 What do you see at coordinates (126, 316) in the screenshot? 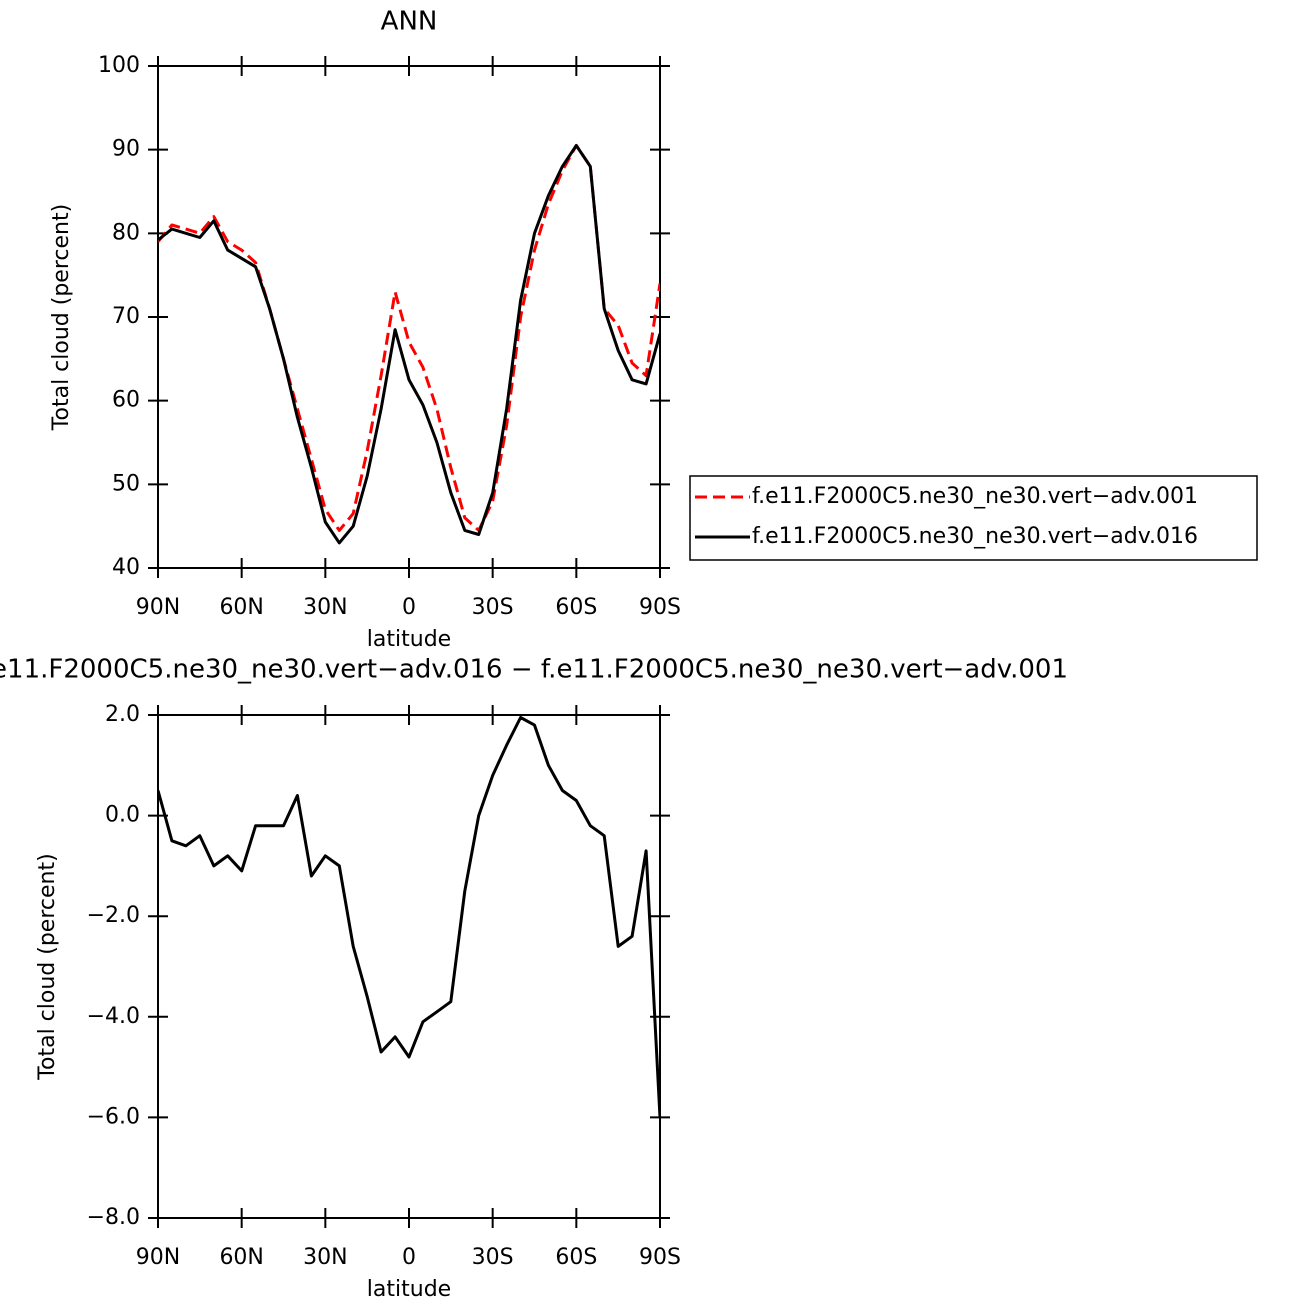
I see `y-tick-label: 70` at bounding box center [126, 316].